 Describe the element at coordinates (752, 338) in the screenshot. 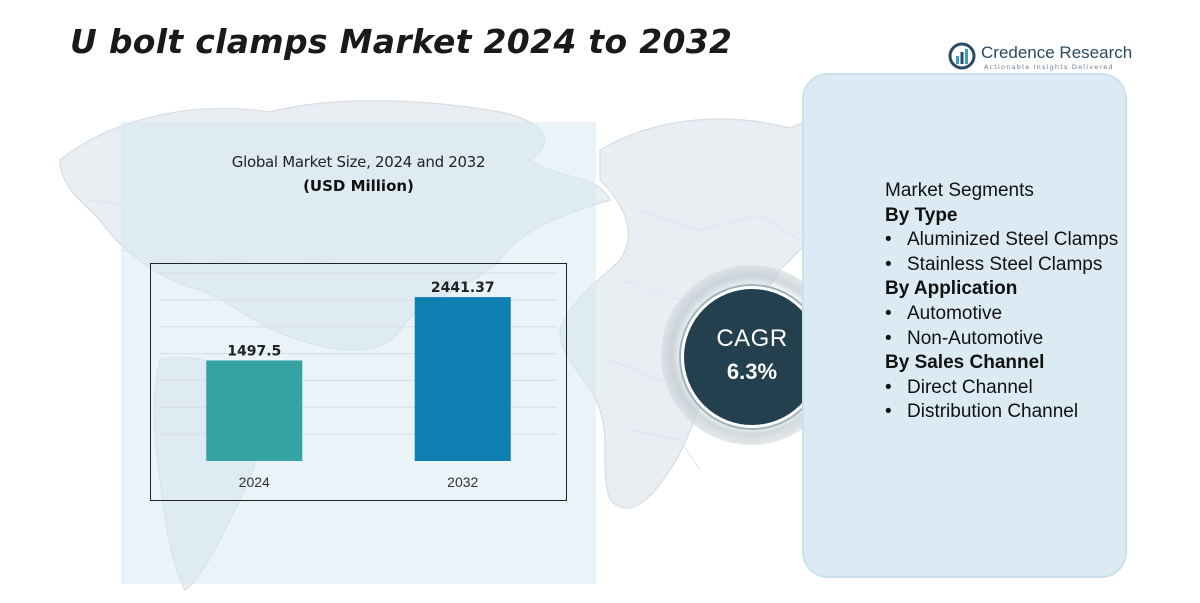

I see `cagr-label: CAGR` at that location.